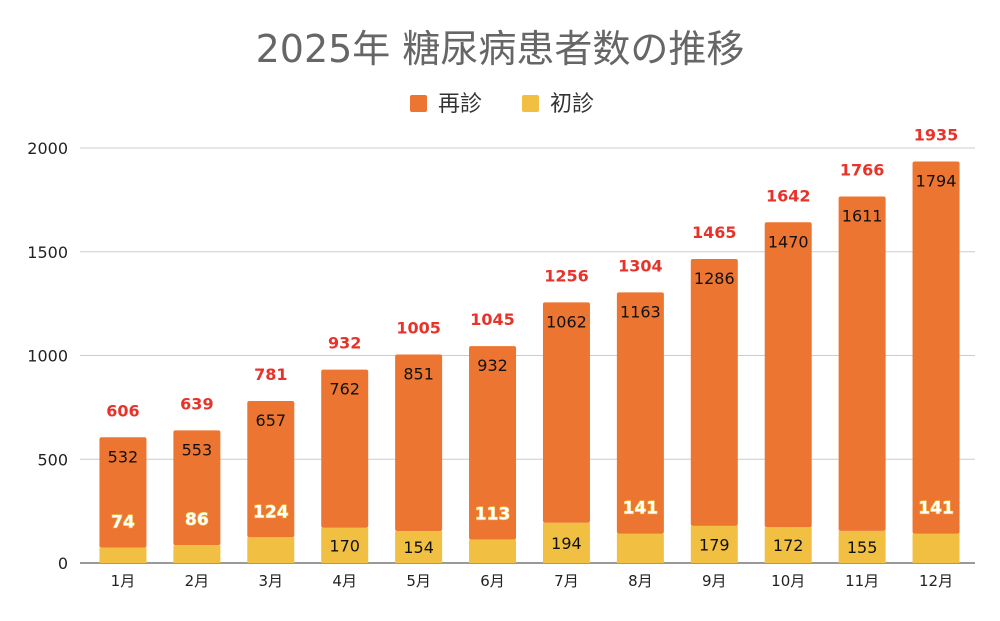 The image size is (1000, 621). I want to click on data-label: 1611, so click(862, 216).